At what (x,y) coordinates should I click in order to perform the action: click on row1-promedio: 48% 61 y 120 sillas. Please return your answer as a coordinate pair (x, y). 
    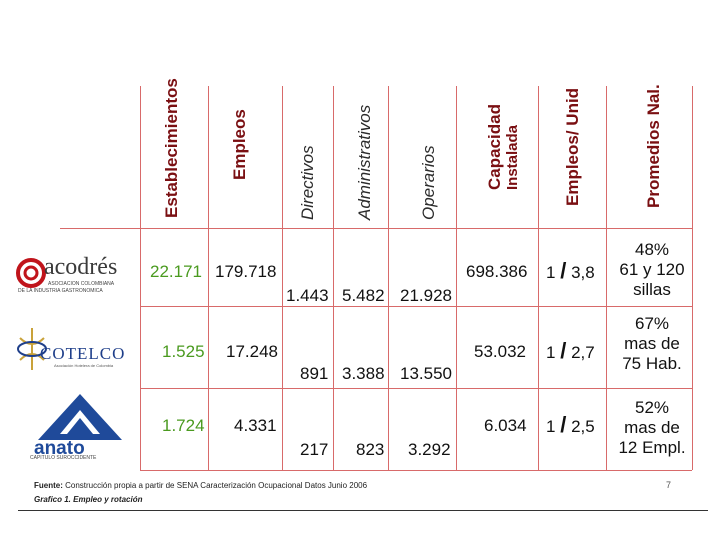
    Looking at the image, I should click on (652, 270).